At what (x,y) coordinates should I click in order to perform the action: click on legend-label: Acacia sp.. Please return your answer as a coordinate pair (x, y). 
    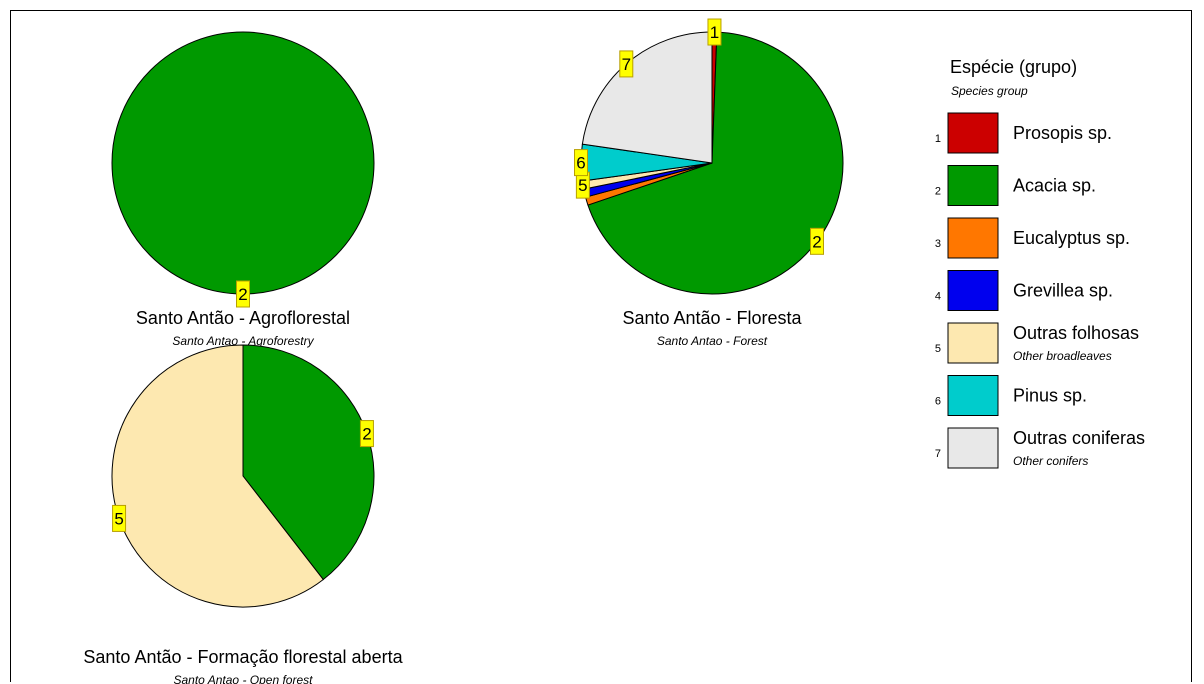
    Looking at the image, I should click on (1054, 186).